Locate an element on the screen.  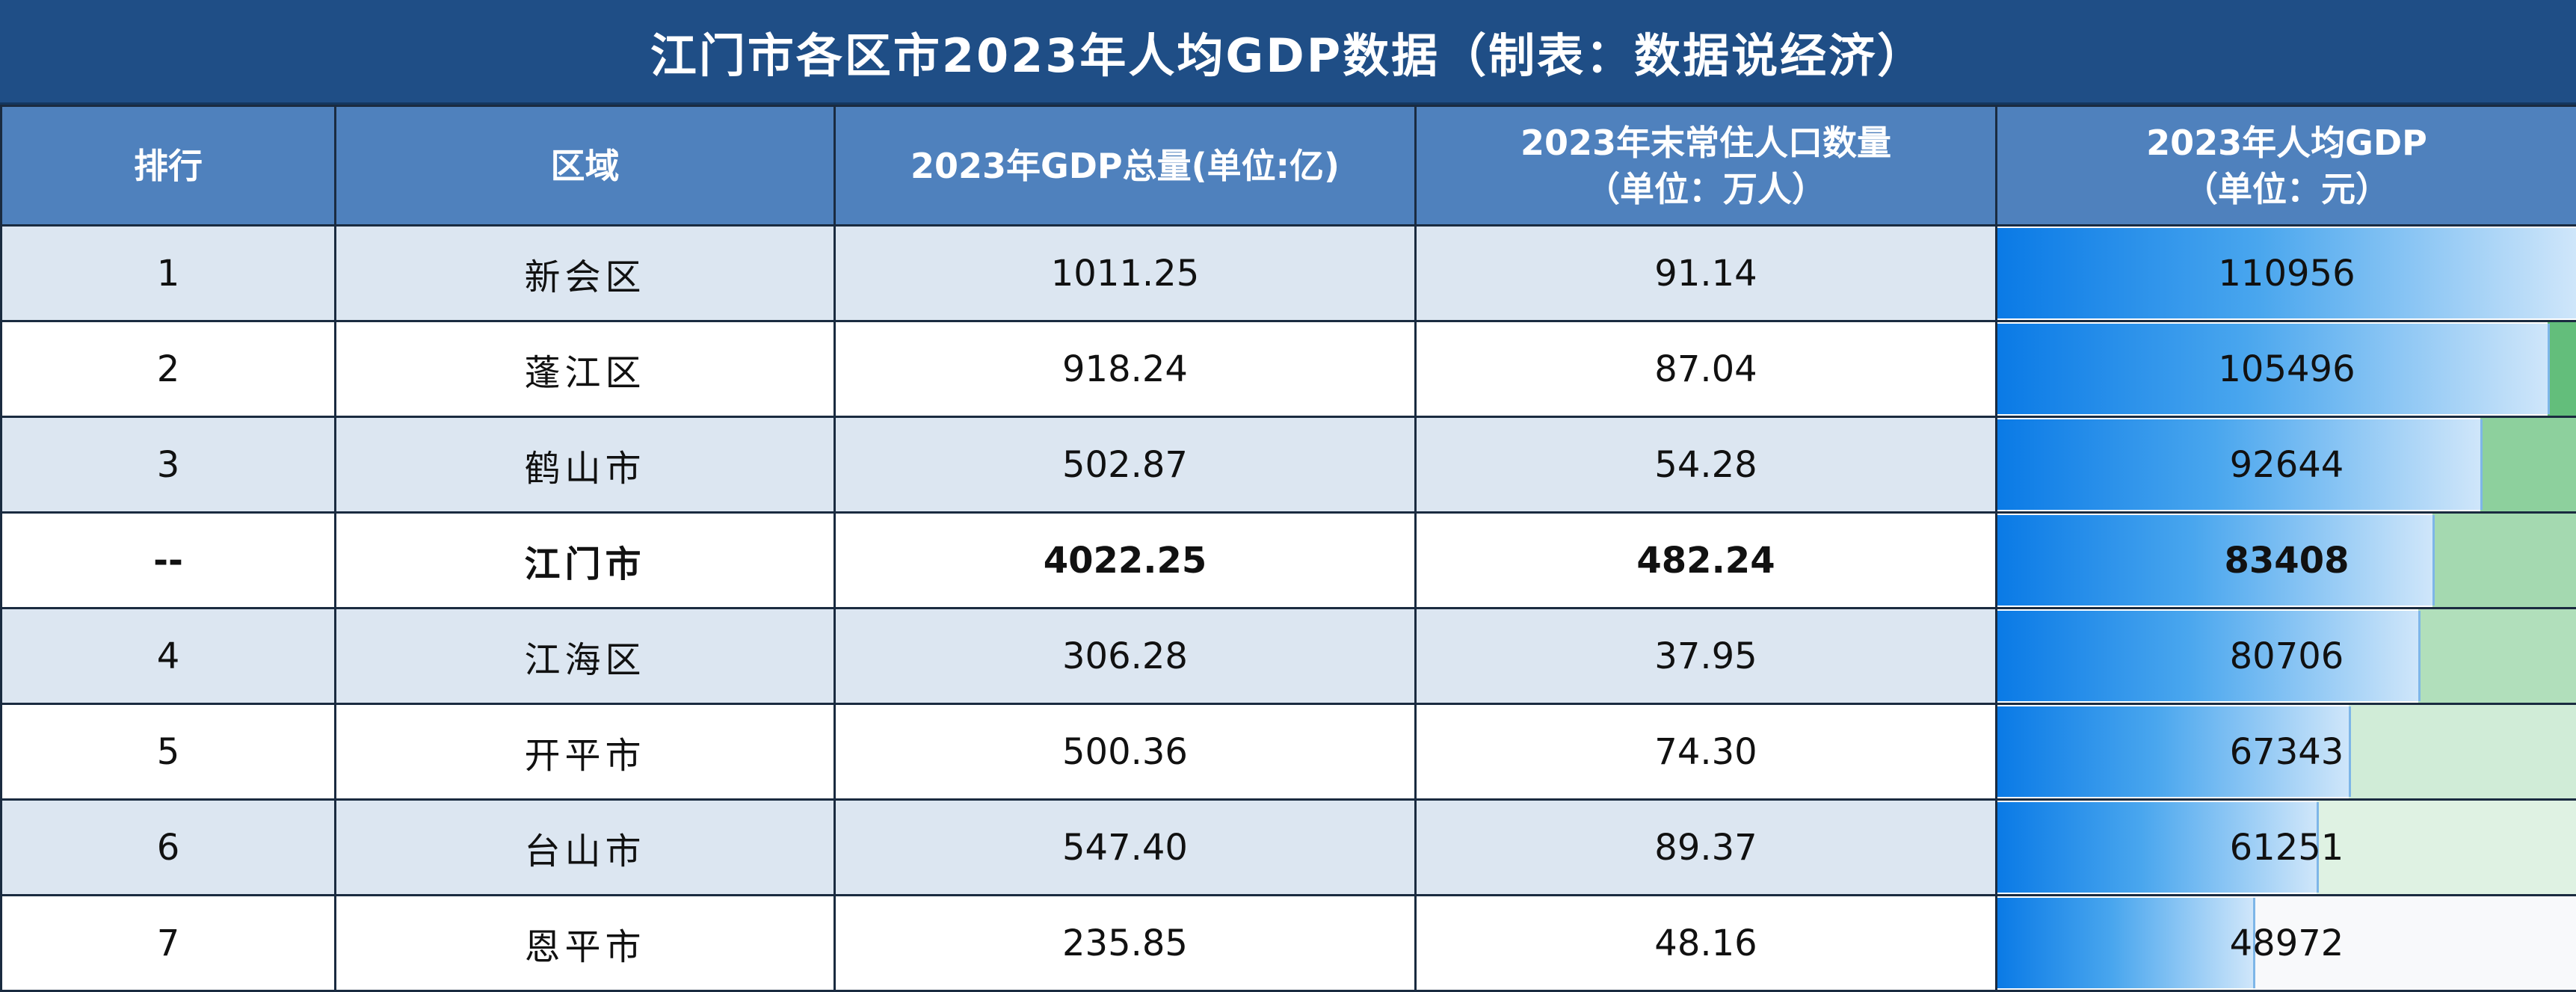
region-cell: 江海区 is located at coordinates (585, 656).